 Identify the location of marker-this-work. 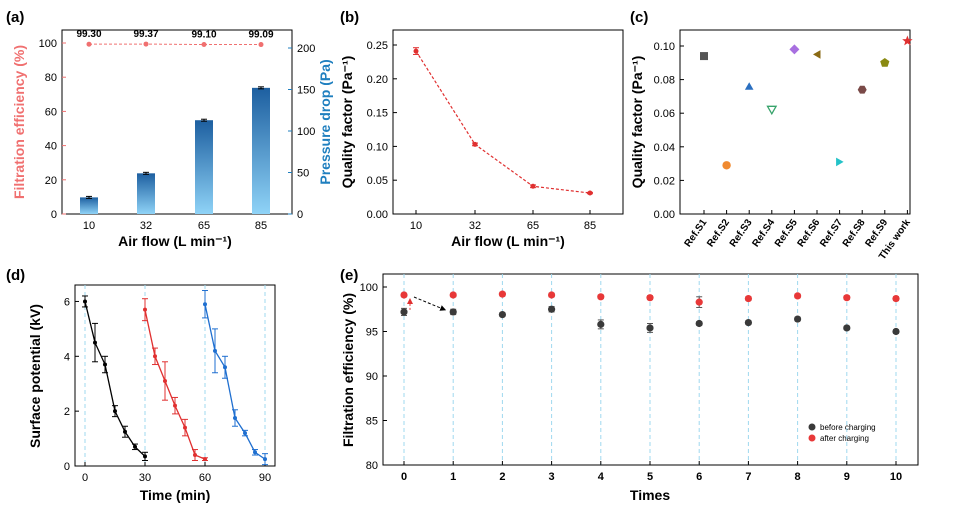
(907, 40).